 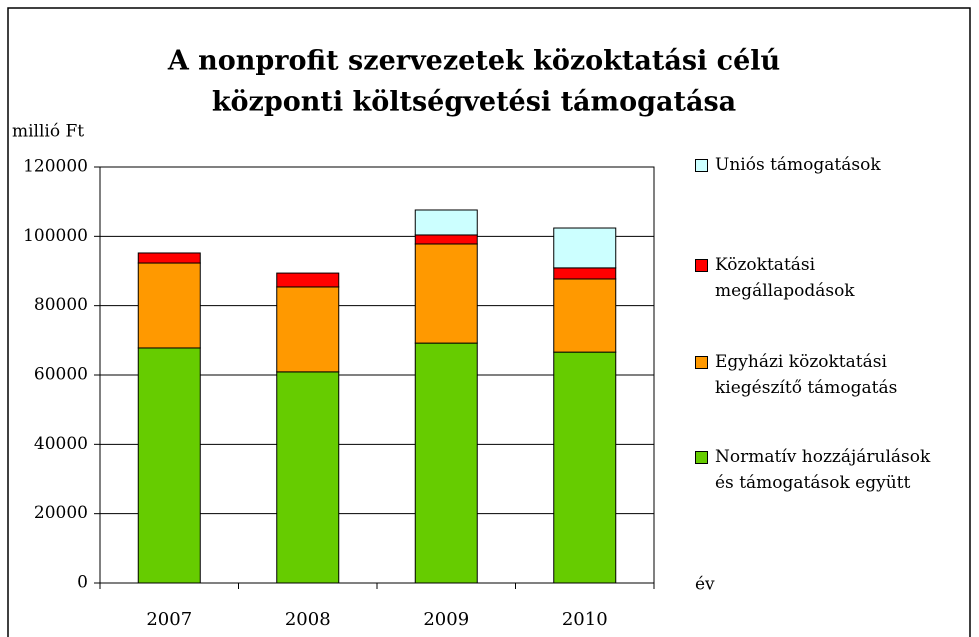 I want to click on legend-entry: Egyházi közoktatási kiegészítő támogatás, so click(x=822, y=375).